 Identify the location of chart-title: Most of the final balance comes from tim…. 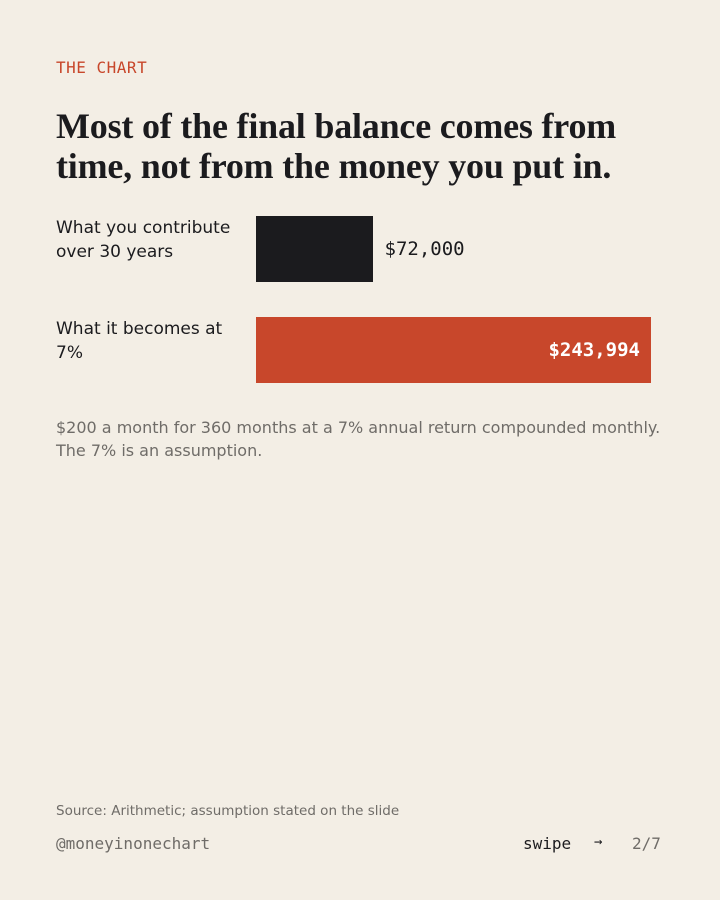
(336, 146).